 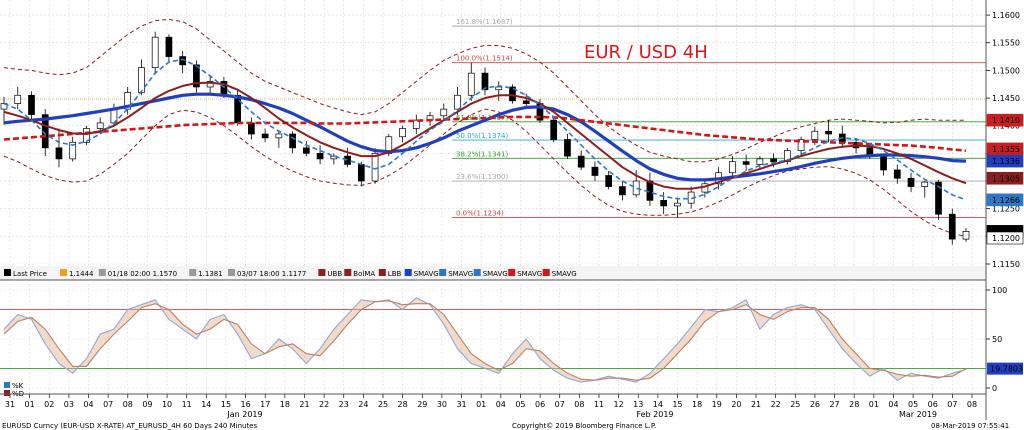 What do you see at coordinates (1006, 209) in the screenshot?
I see `y-tick-label: 1.1250` at bounding box center [1006, 209].